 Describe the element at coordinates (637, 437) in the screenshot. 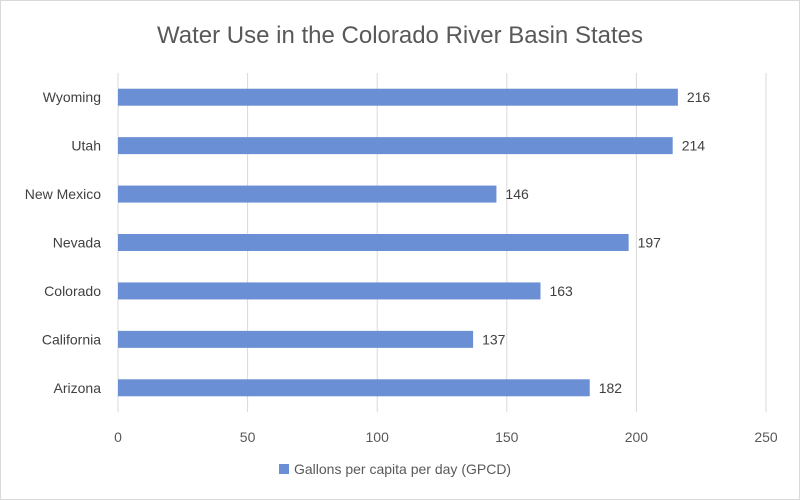

I see `x-tick-label: 200` at that location.